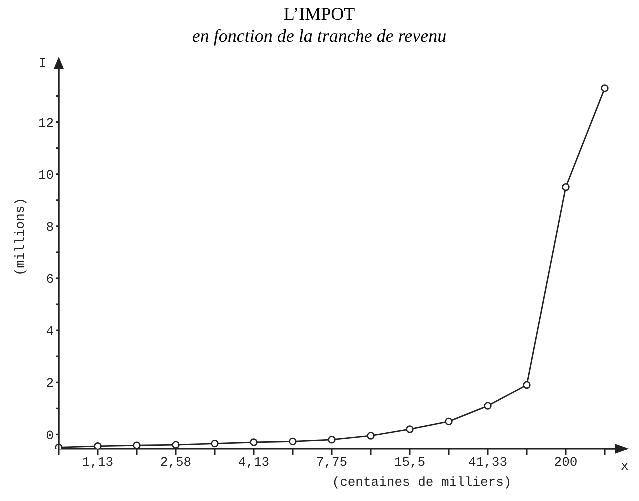 Image resolution: width=639 pixels, height=501 pixels. I want to click on y-tick-label: 4, so click(50, 332).